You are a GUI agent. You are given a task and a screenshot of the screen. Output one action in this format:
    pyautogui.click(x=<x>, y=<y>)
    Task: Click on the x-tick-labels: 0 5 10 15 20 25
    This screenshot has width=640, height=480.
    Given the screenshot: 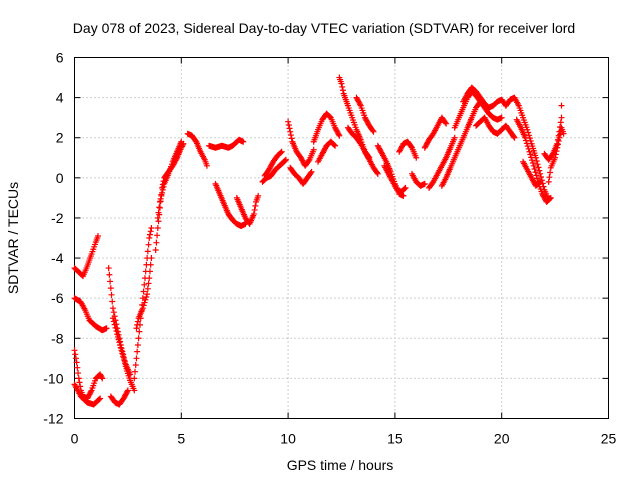 What is the action you would take?
    pyautogui.click(x=344, y=439)
    